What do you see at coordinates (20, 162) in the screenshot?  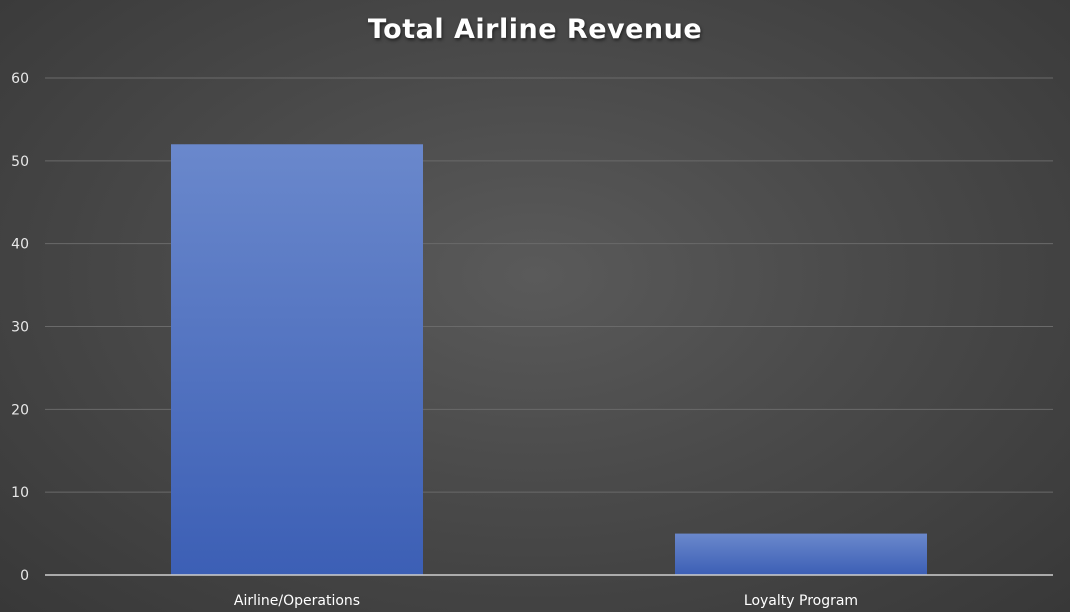 I see `y-tick-label: 50` at bounding box center [20, 162].